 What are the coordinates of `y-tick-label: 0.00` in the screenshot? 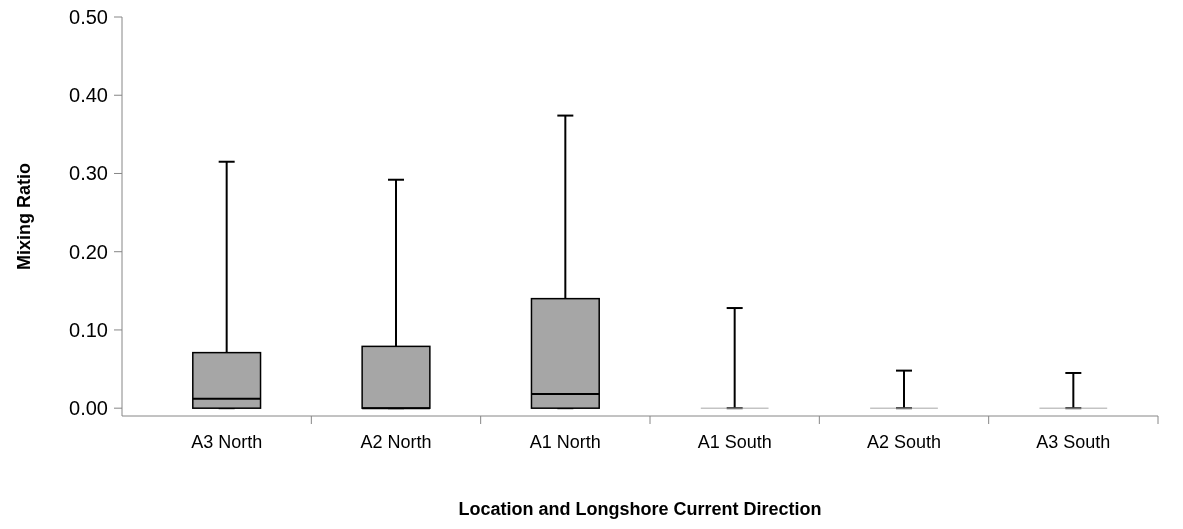 It's located at (88, 408).